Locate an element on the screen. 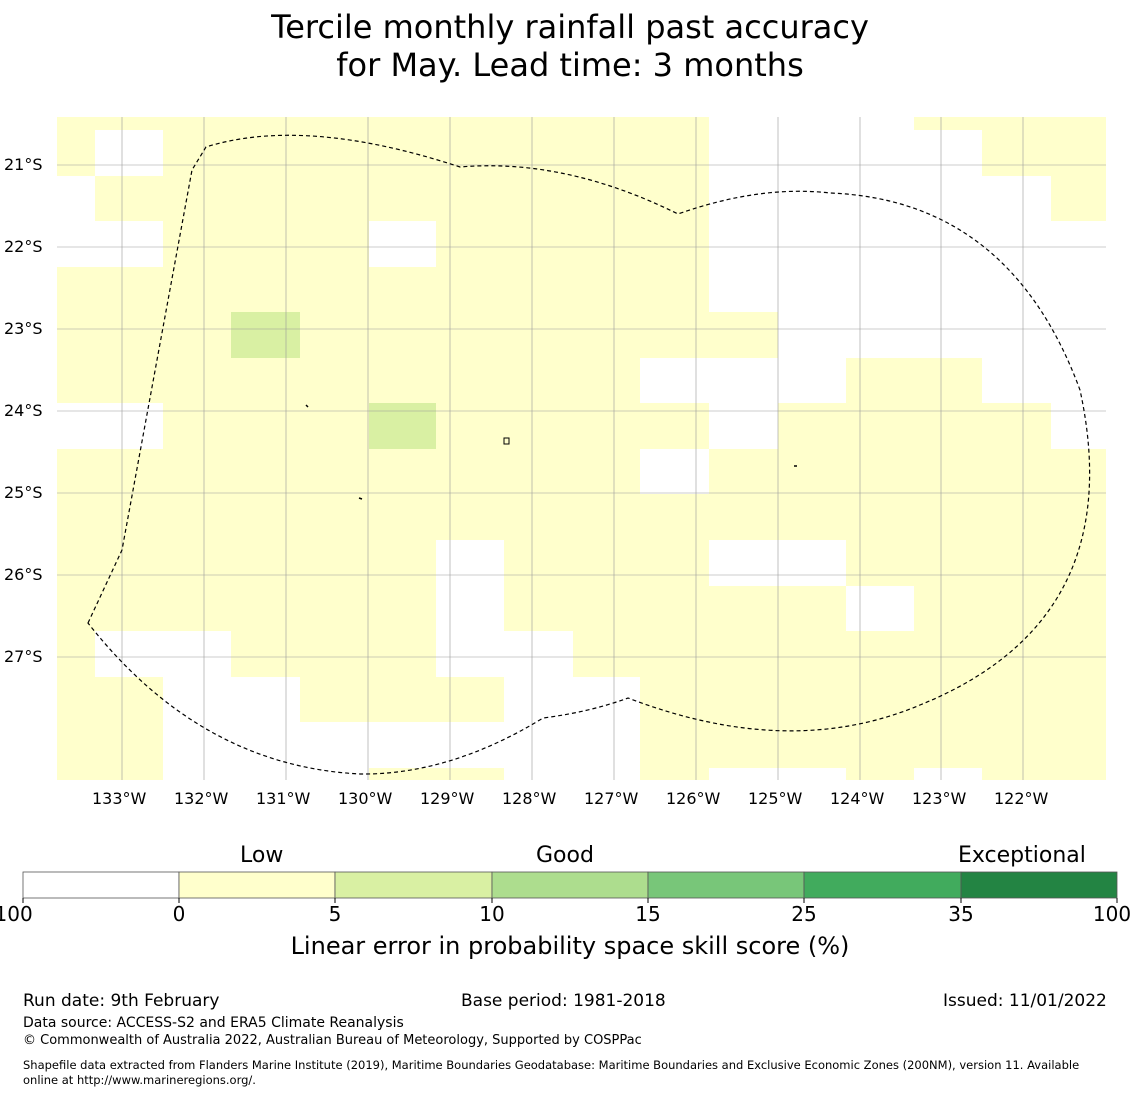 The width and height of the screenshot is (1140, 1095). lat-label: 21°S is located at coordinates (23, 164).